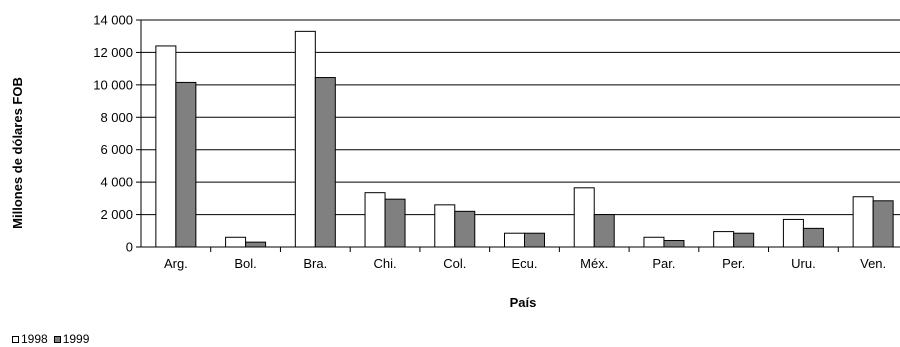  I want to click on bar-1999-mx, so click(604, 231).